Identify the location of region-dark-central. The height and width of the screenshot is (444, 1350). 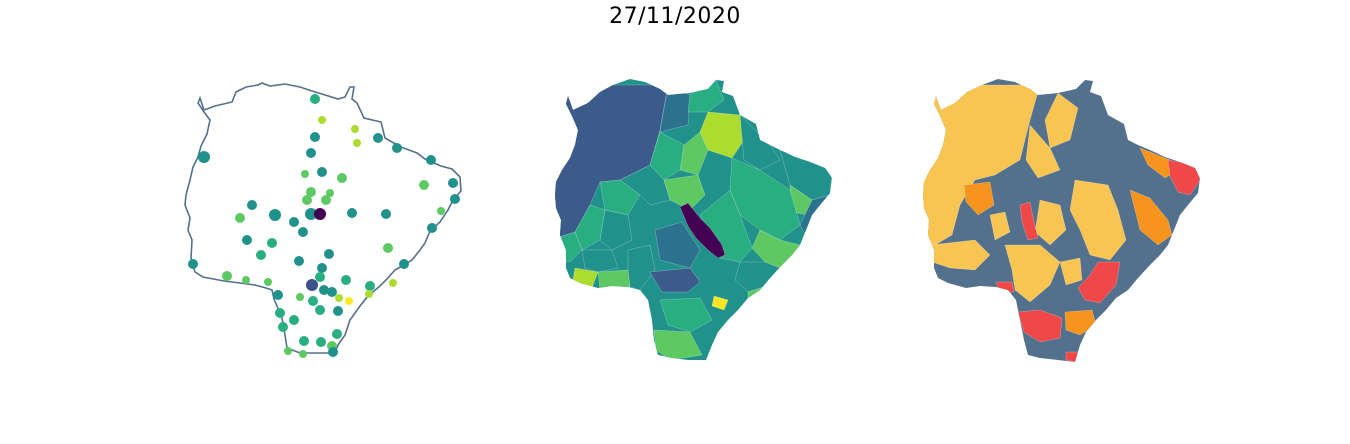
(702, 230).